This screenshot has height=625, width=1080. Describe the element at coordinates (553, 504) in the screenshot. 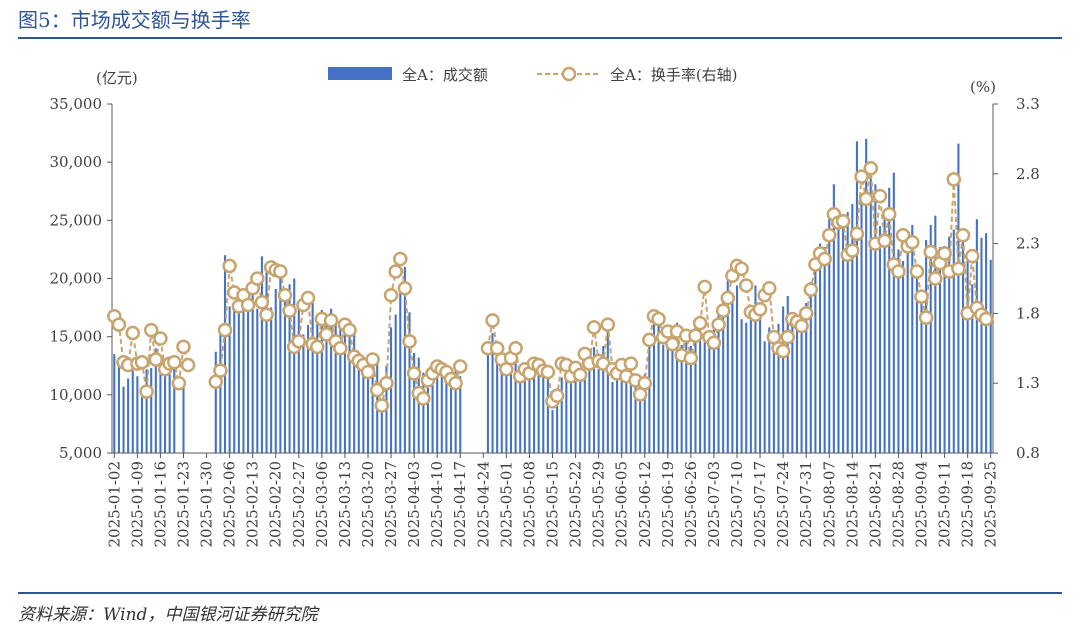

I see `x-tick-label: 2025-05-15` at that location.